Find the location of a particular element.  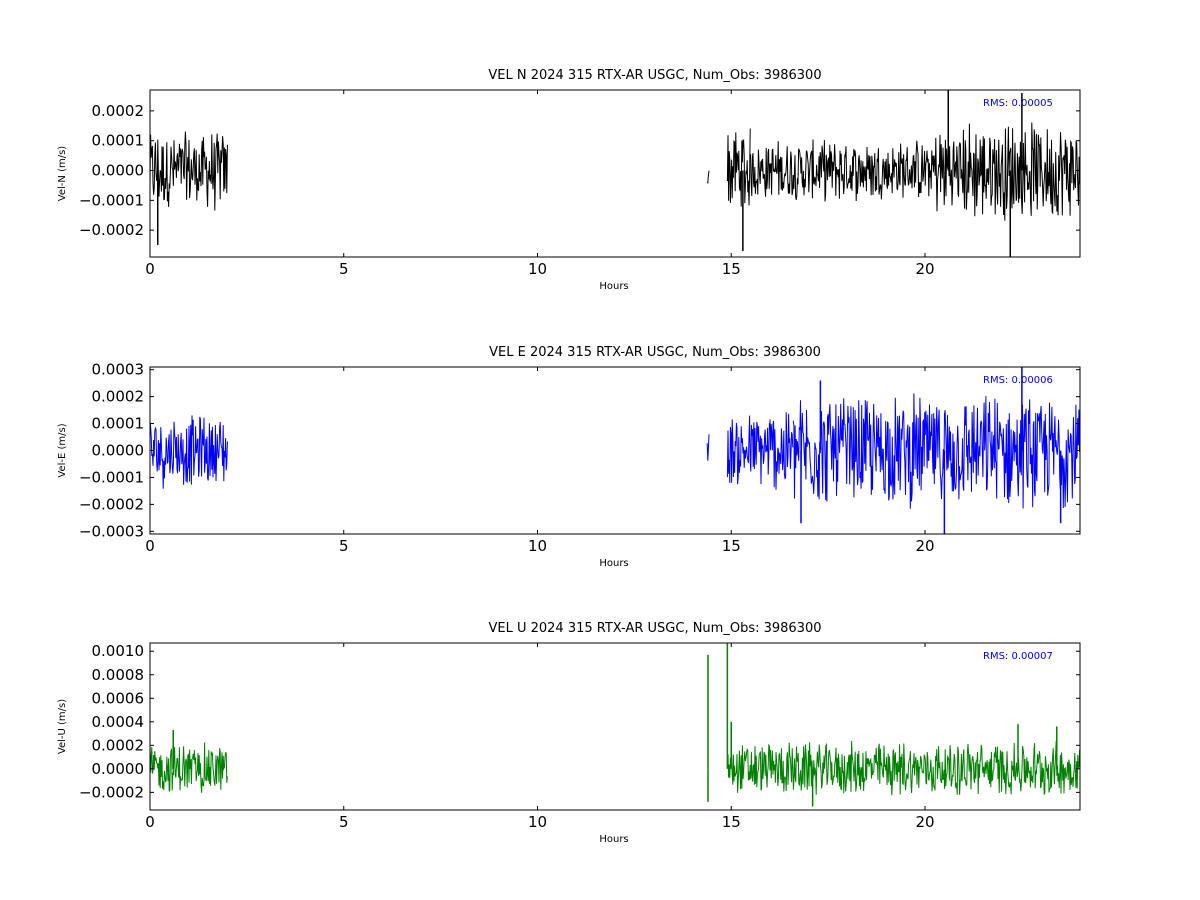

y-axis-label: Vel-N (m/s) is located at coordinates (62, 173).